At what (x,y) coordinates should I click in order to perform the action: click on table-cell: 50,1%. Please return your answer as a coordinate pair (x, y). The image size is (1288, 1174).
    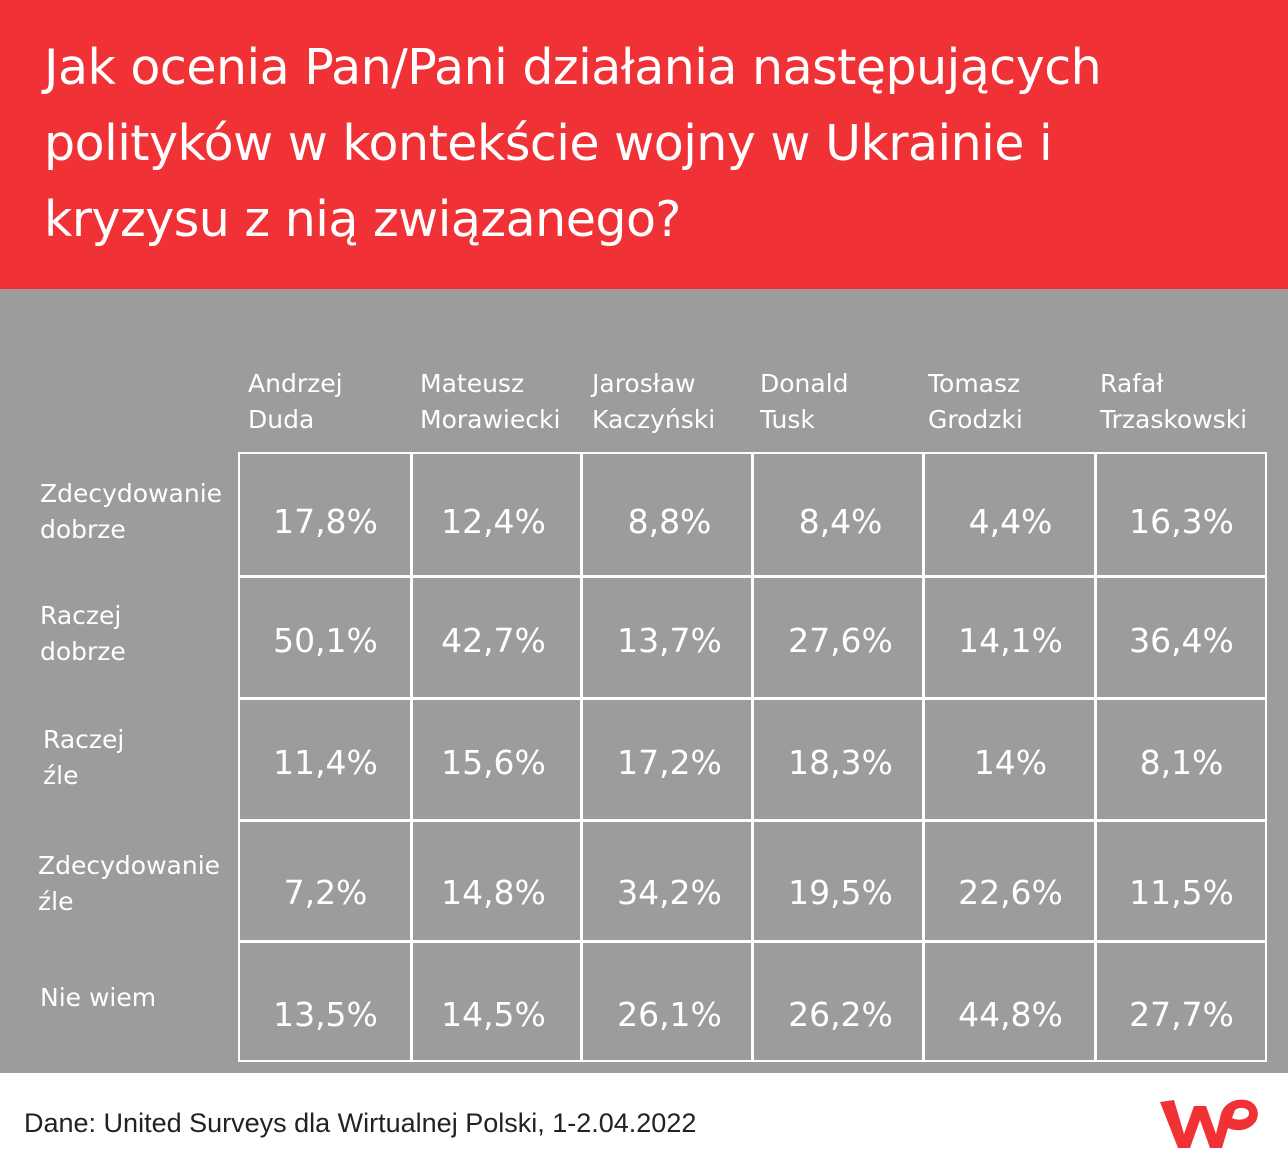
    Looking at the image, I should click on (325, 640).